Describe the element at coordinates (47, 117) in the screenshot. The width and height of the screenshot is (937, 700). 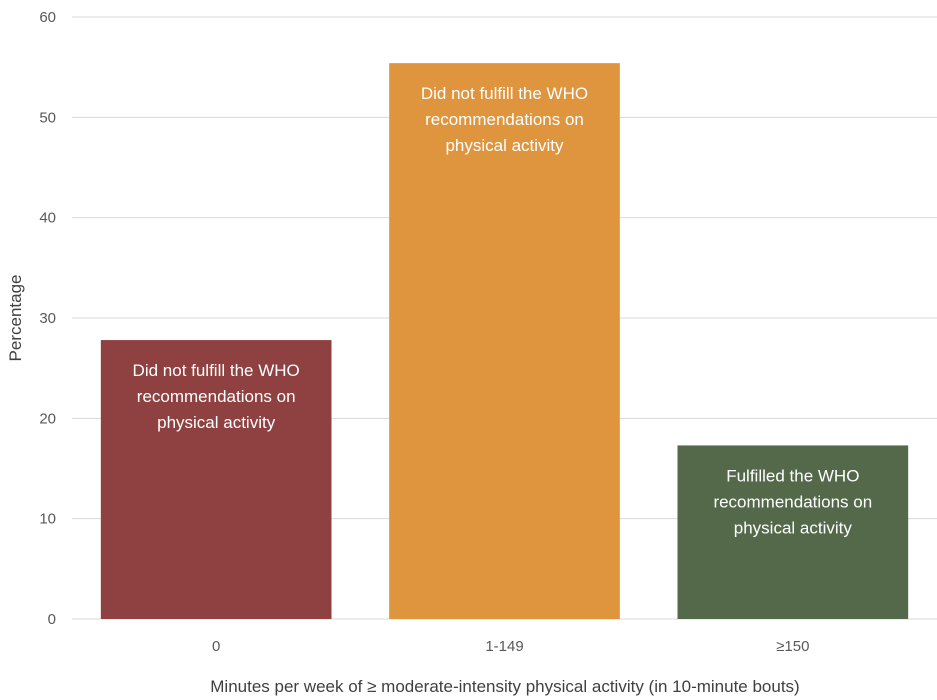
I see `y-tick-label: 50` at that location.